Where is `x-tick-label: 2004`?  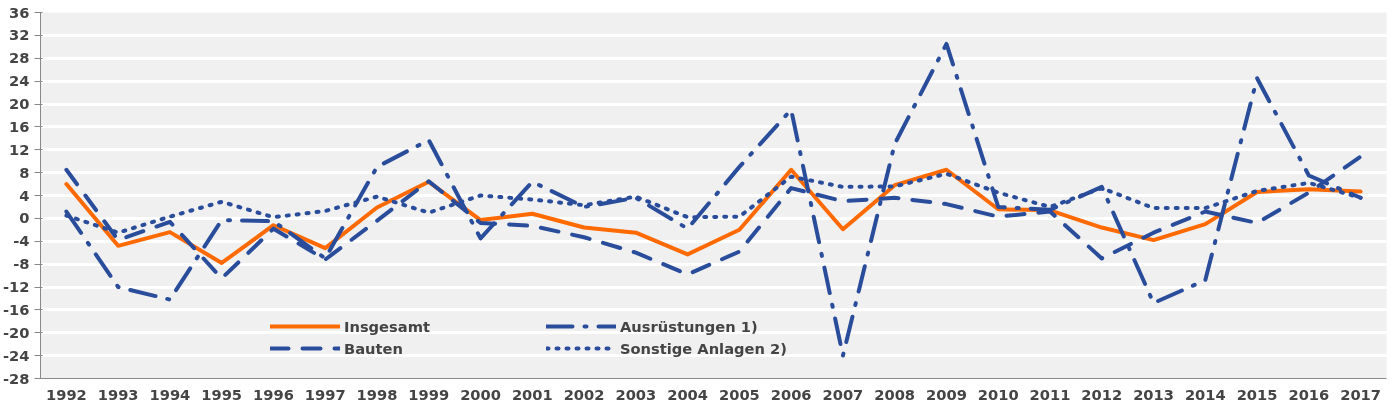 x-tick-label: 2004 is located at coordinates (688, 393).